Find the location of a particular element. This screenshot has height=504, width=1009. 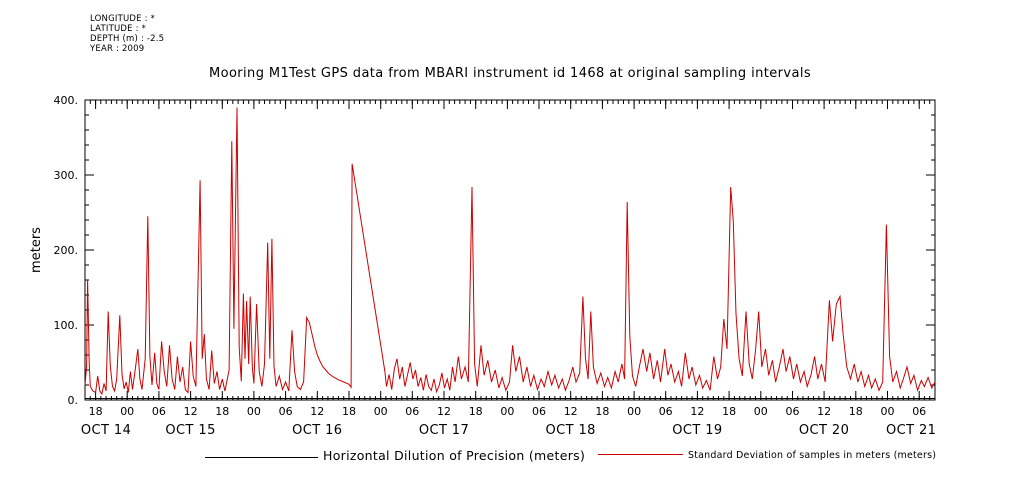

y-tick-label: 200. is located at coordinates (66, 250).